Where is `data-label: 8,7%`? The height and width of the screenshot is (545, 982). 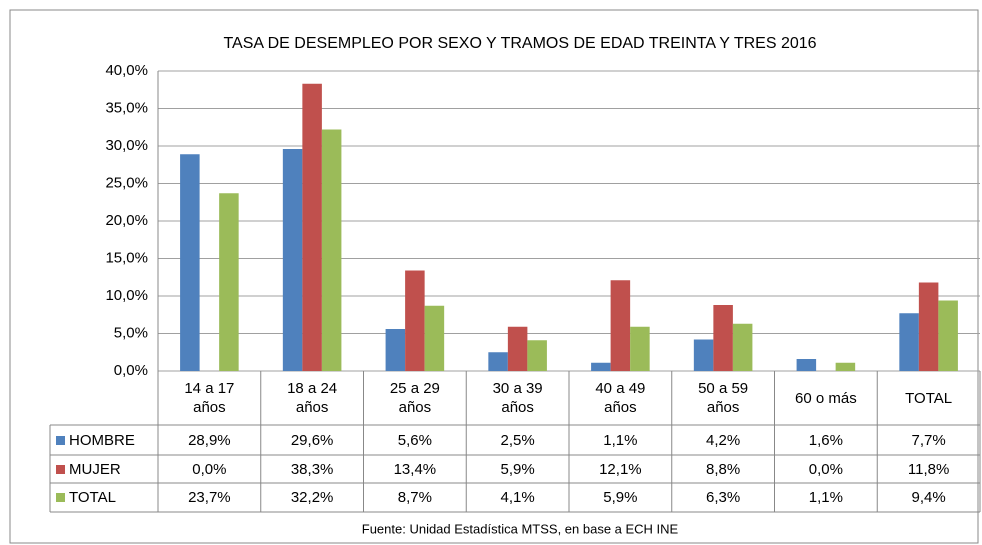 data-label: 8,7% is located at coordinates (414, 497).